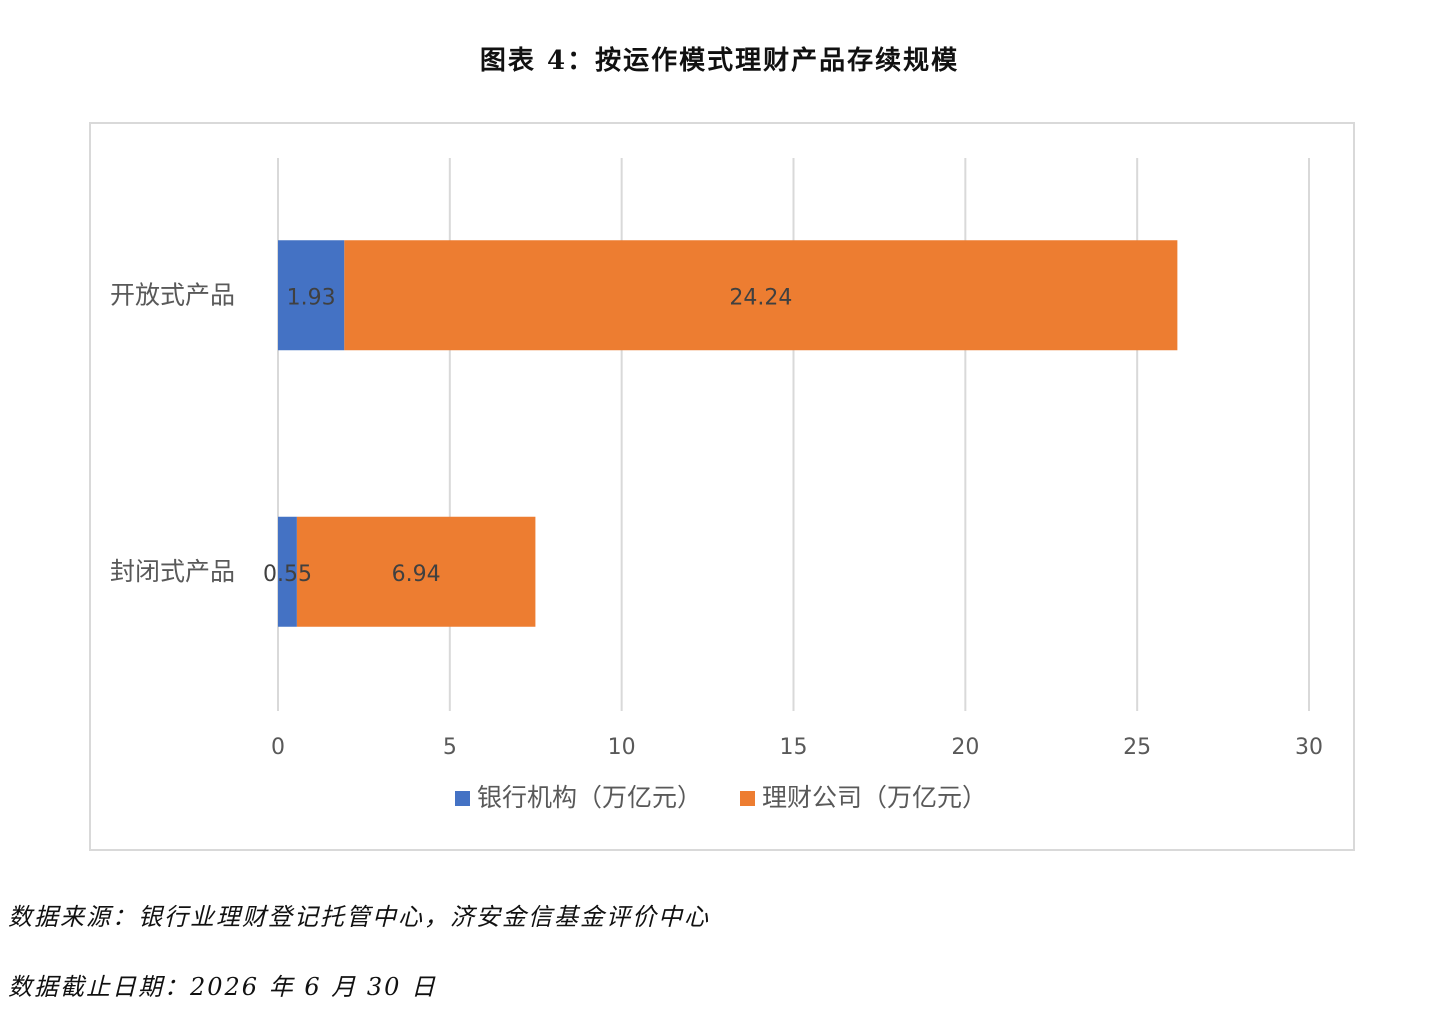 The height and width of the screenshot is (1023, 1439). Describe the element at coordinates (223, 987) in the screenshot. I see `date-note: 数据截止日期：2026 年 6 月 30 日` at that location.